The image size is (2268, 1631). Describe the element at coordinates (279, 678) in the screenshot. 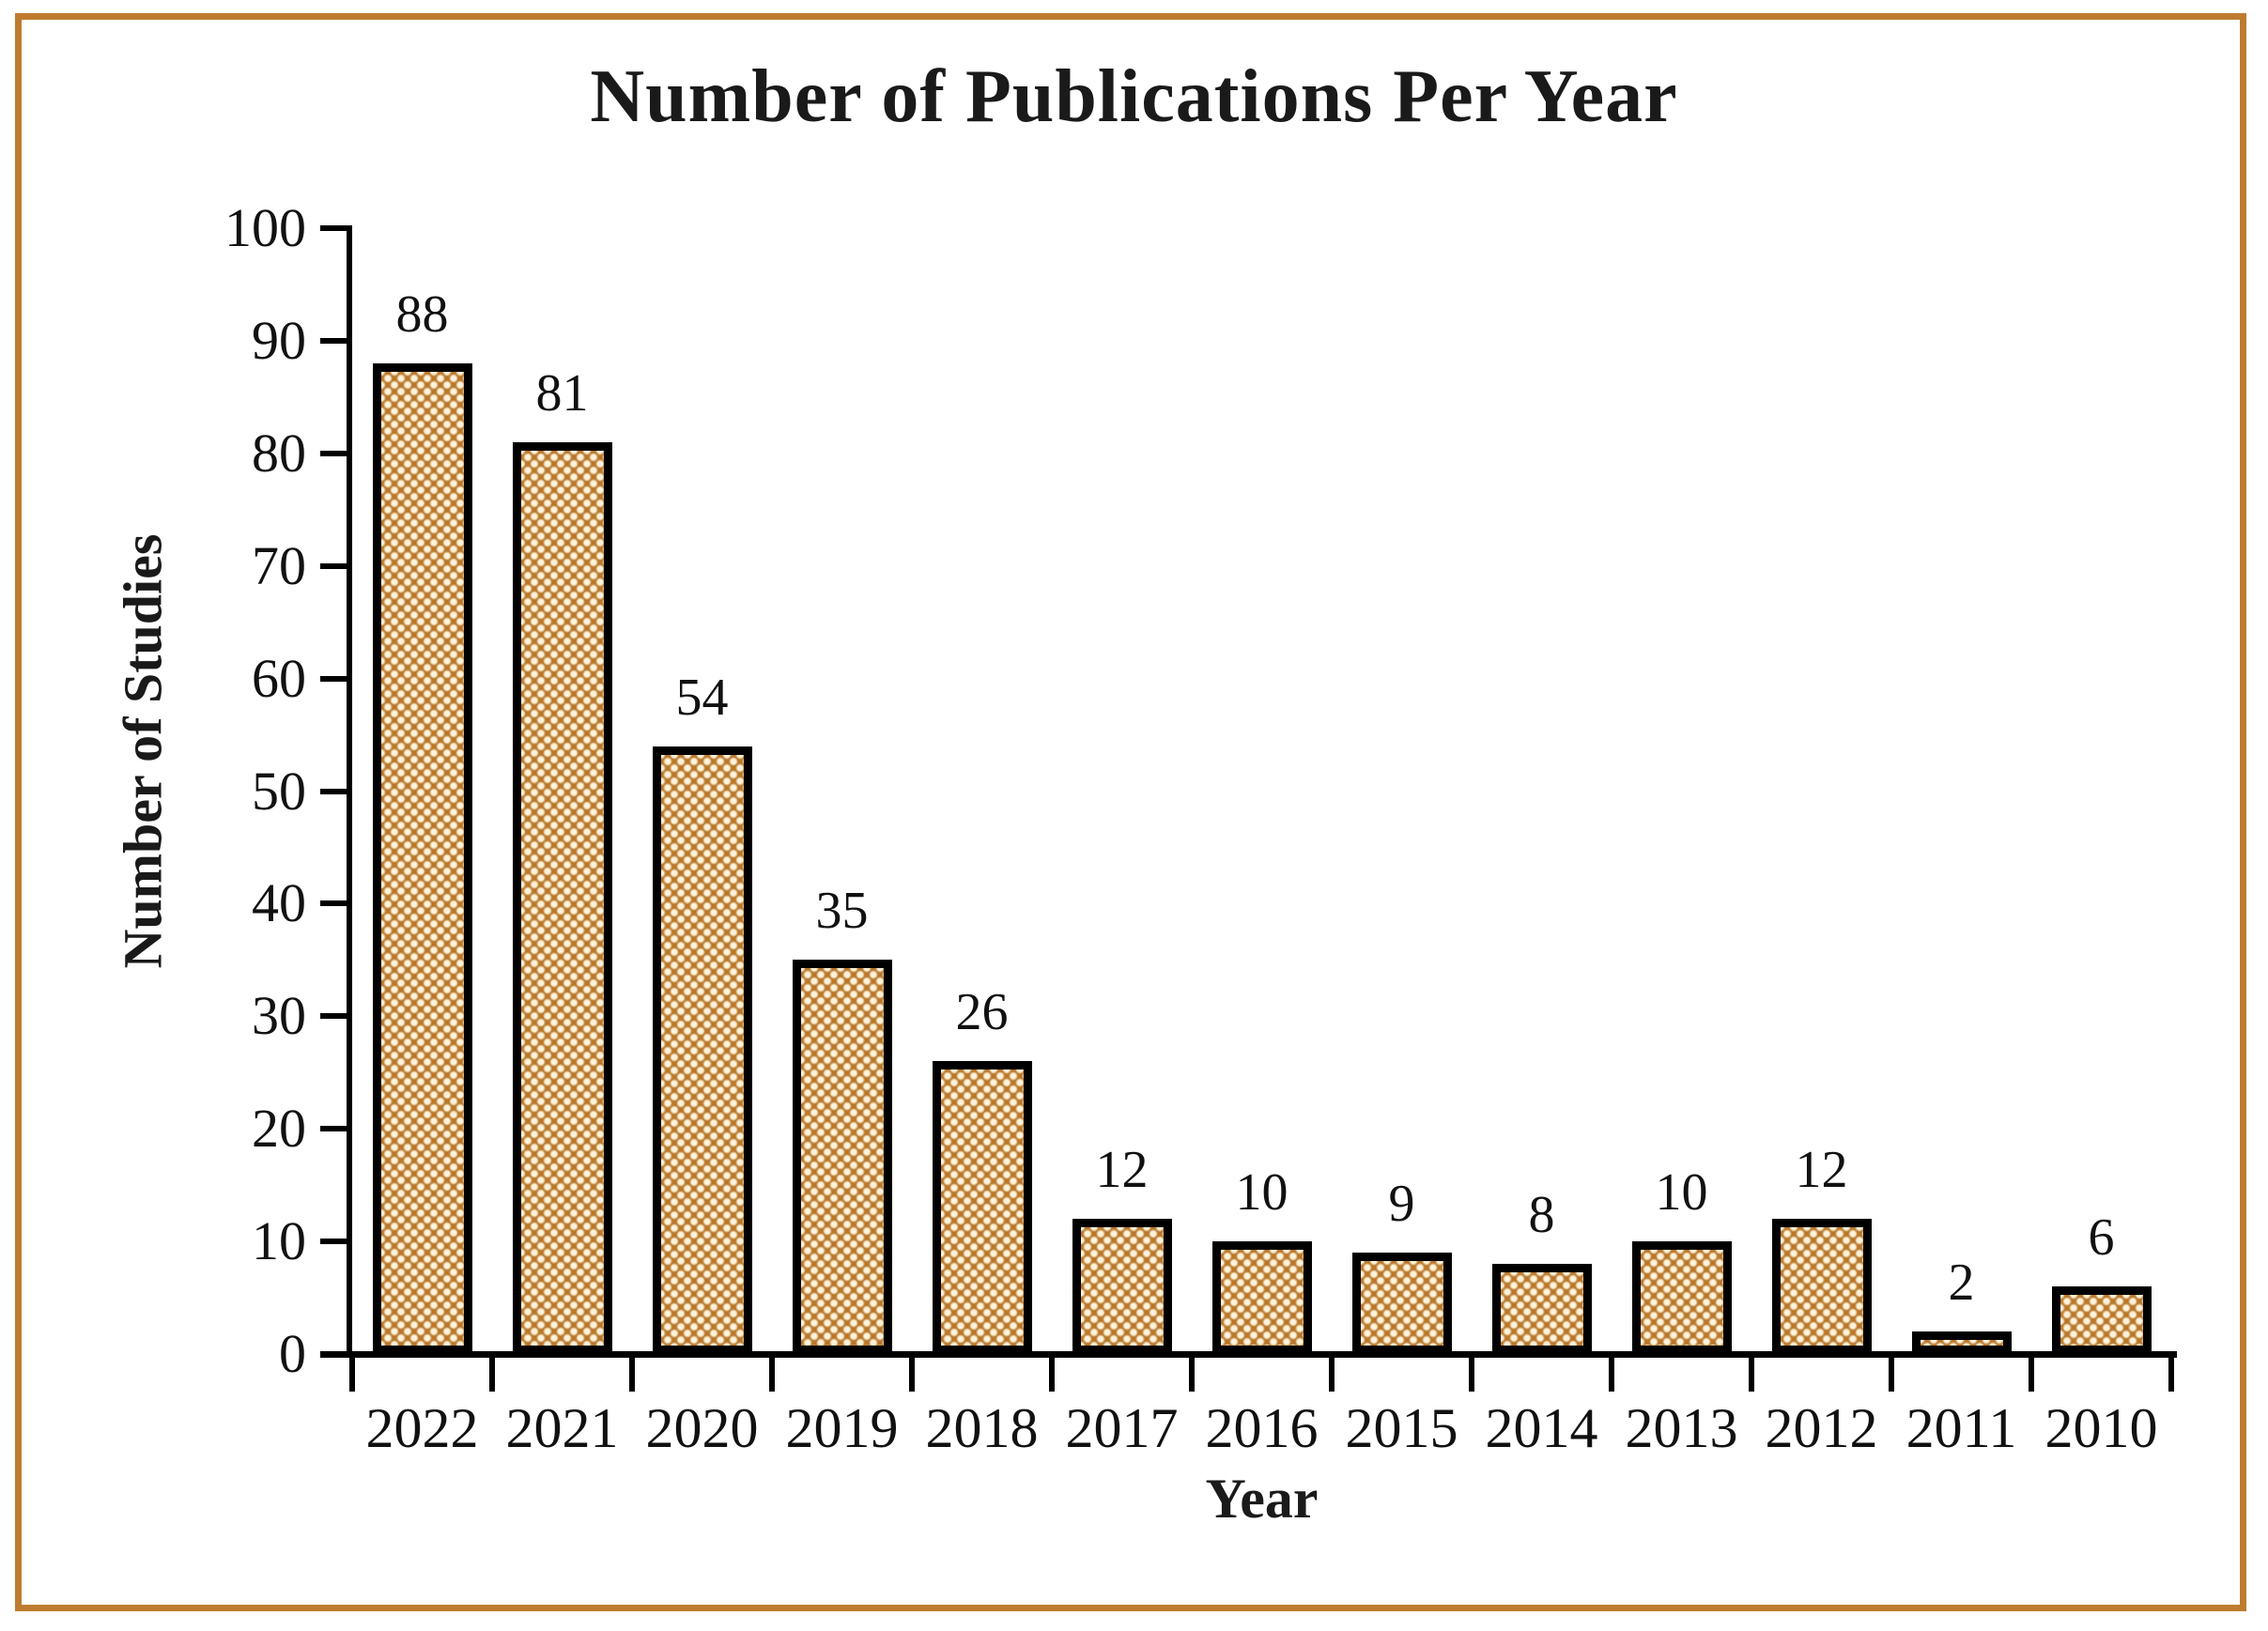

I see `y-tick-label: 60` at that location.